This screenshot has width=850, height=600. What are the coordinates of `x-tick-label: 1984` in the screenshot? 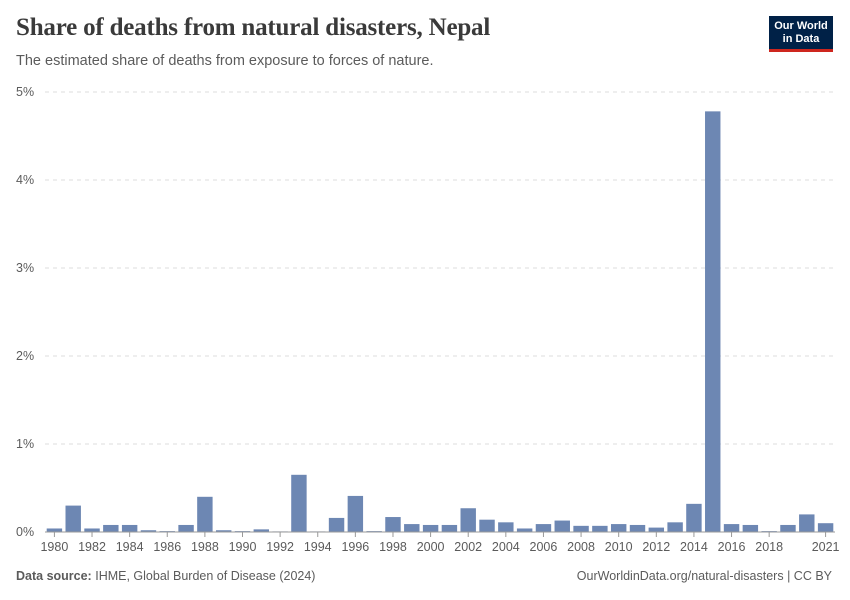 It's located at (130, 547).